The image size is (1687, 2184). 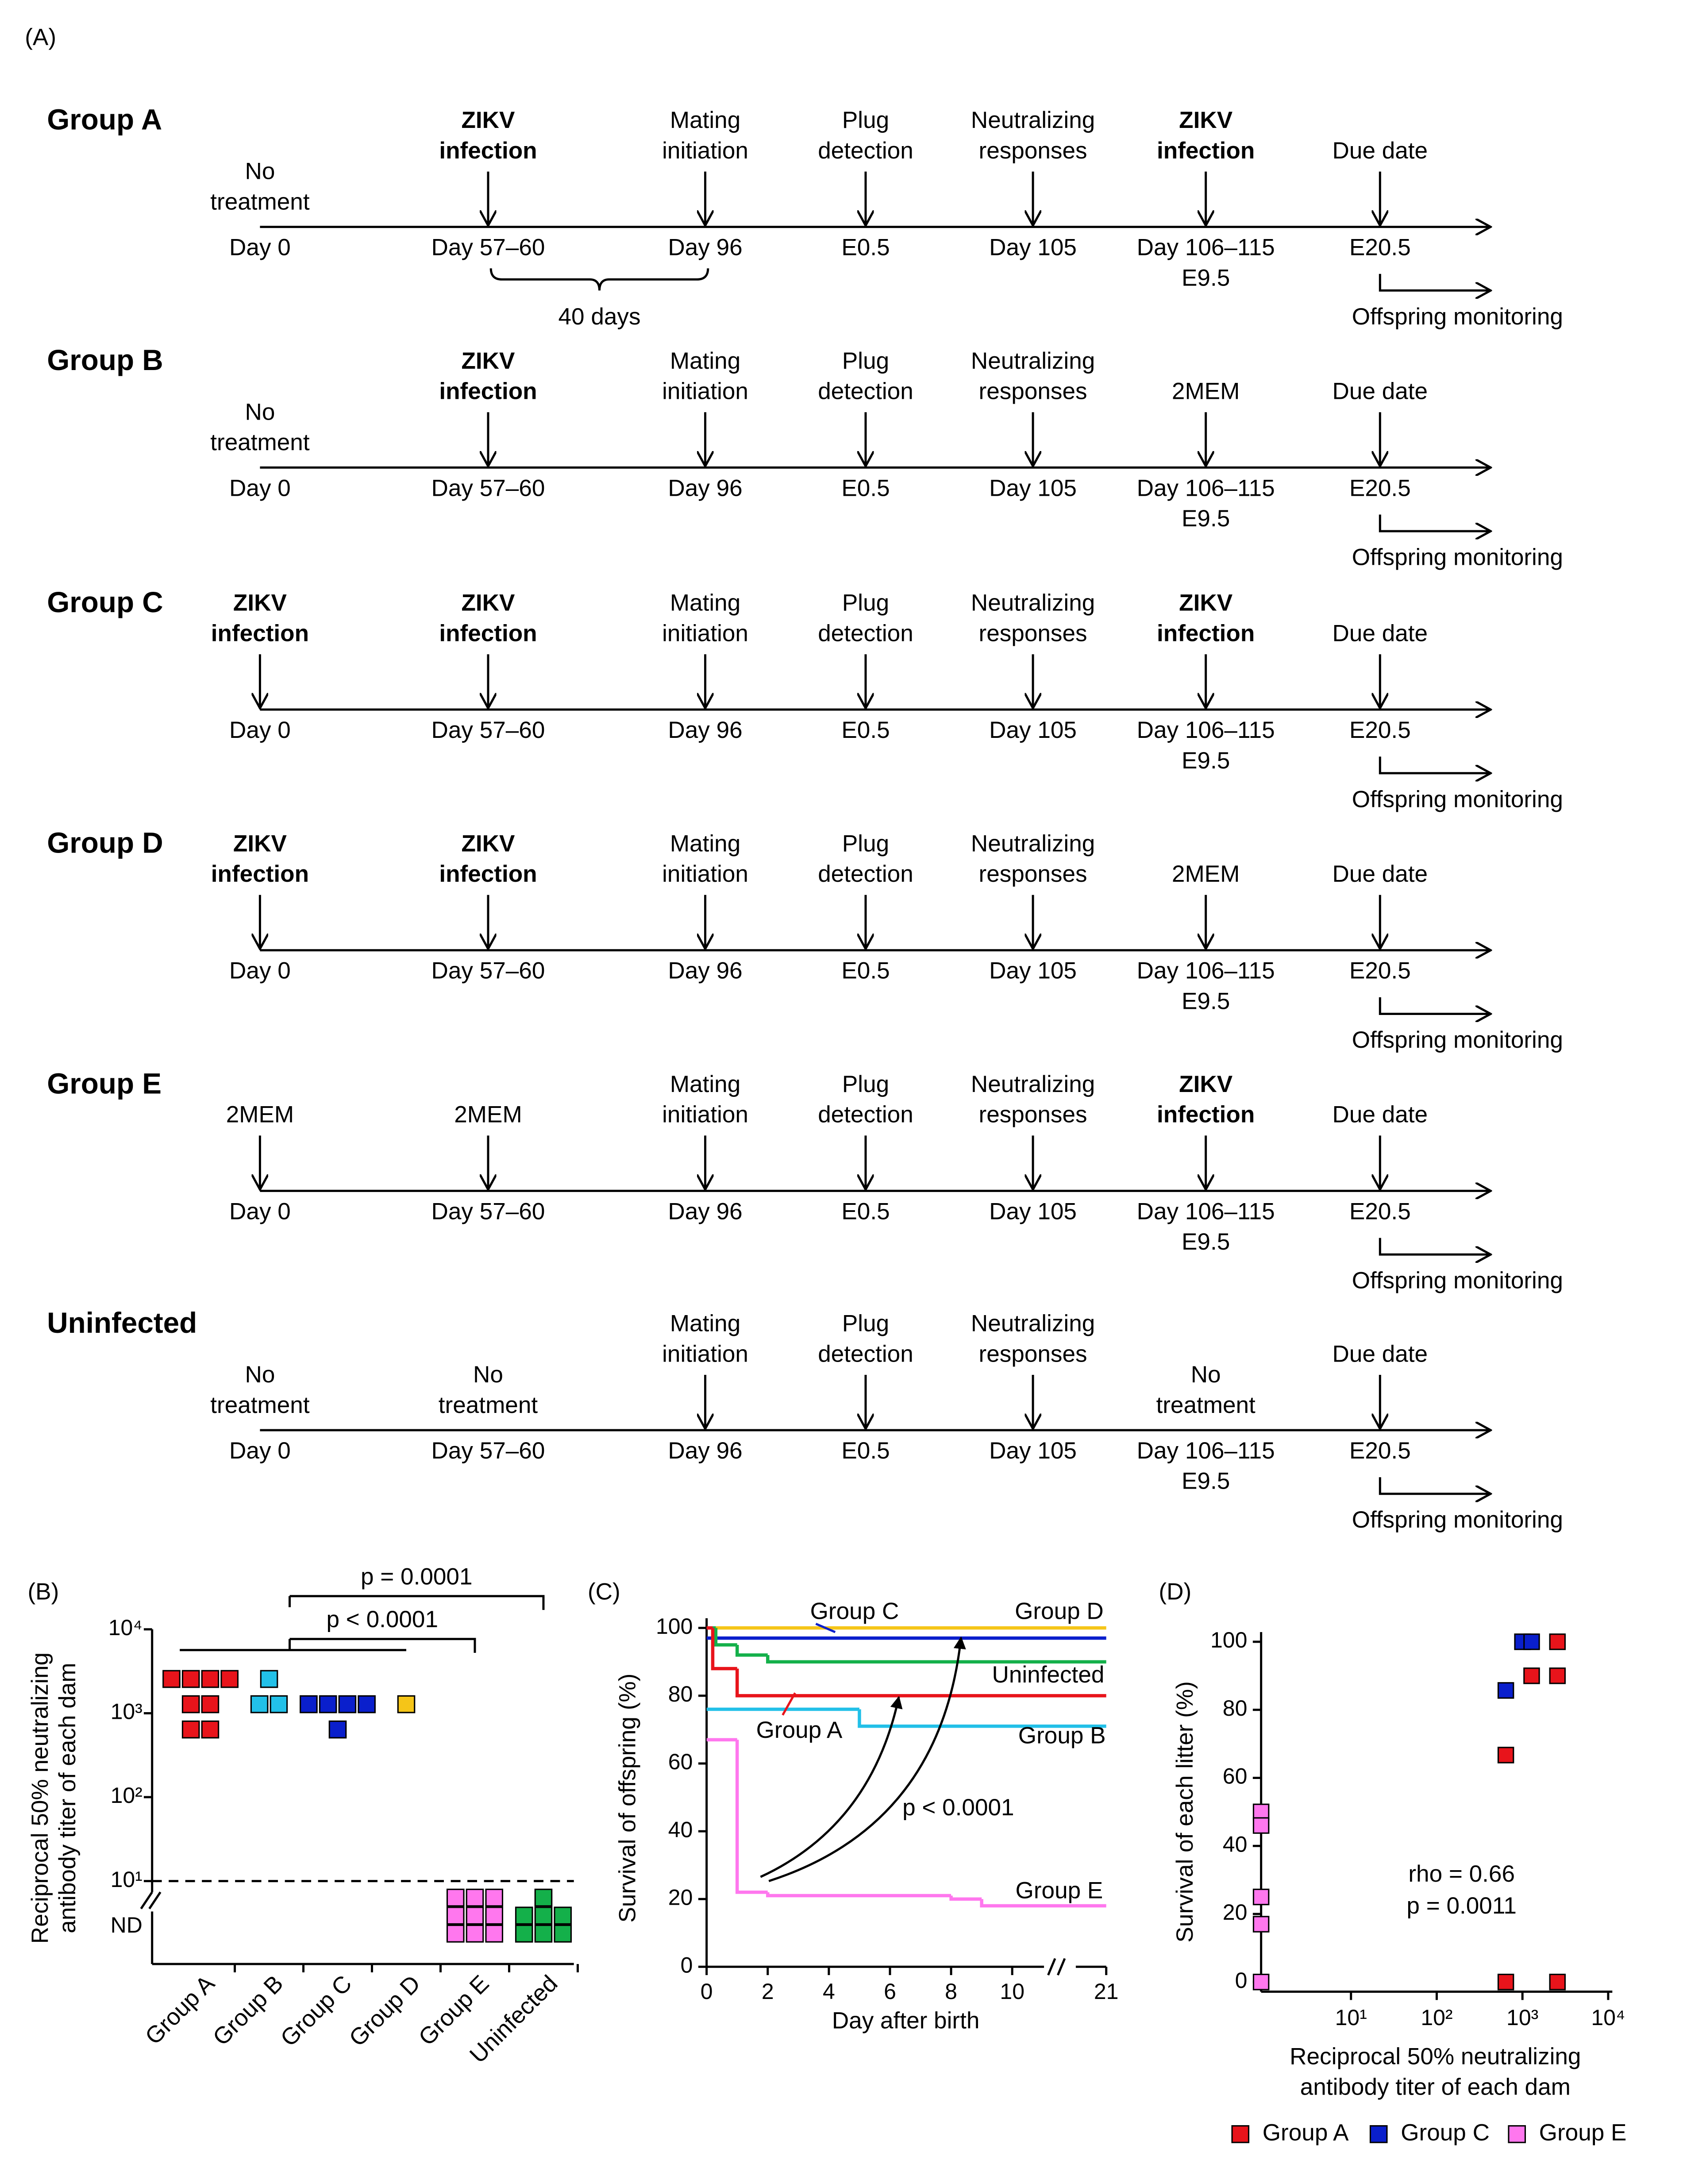 I want to click on annotation: p = 0.0011, so click(x=1461, y=1906).